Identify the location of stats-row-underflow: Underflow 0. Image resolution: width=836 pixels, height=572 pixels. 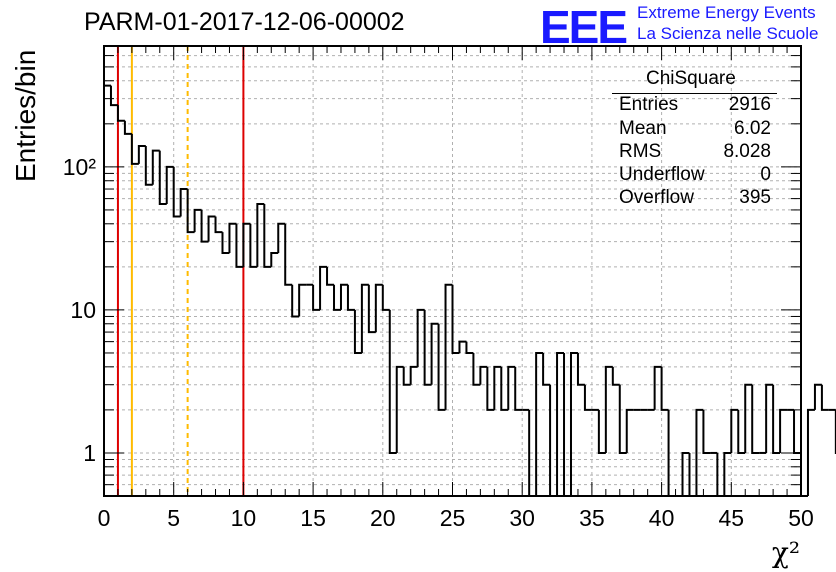
(695, 175).